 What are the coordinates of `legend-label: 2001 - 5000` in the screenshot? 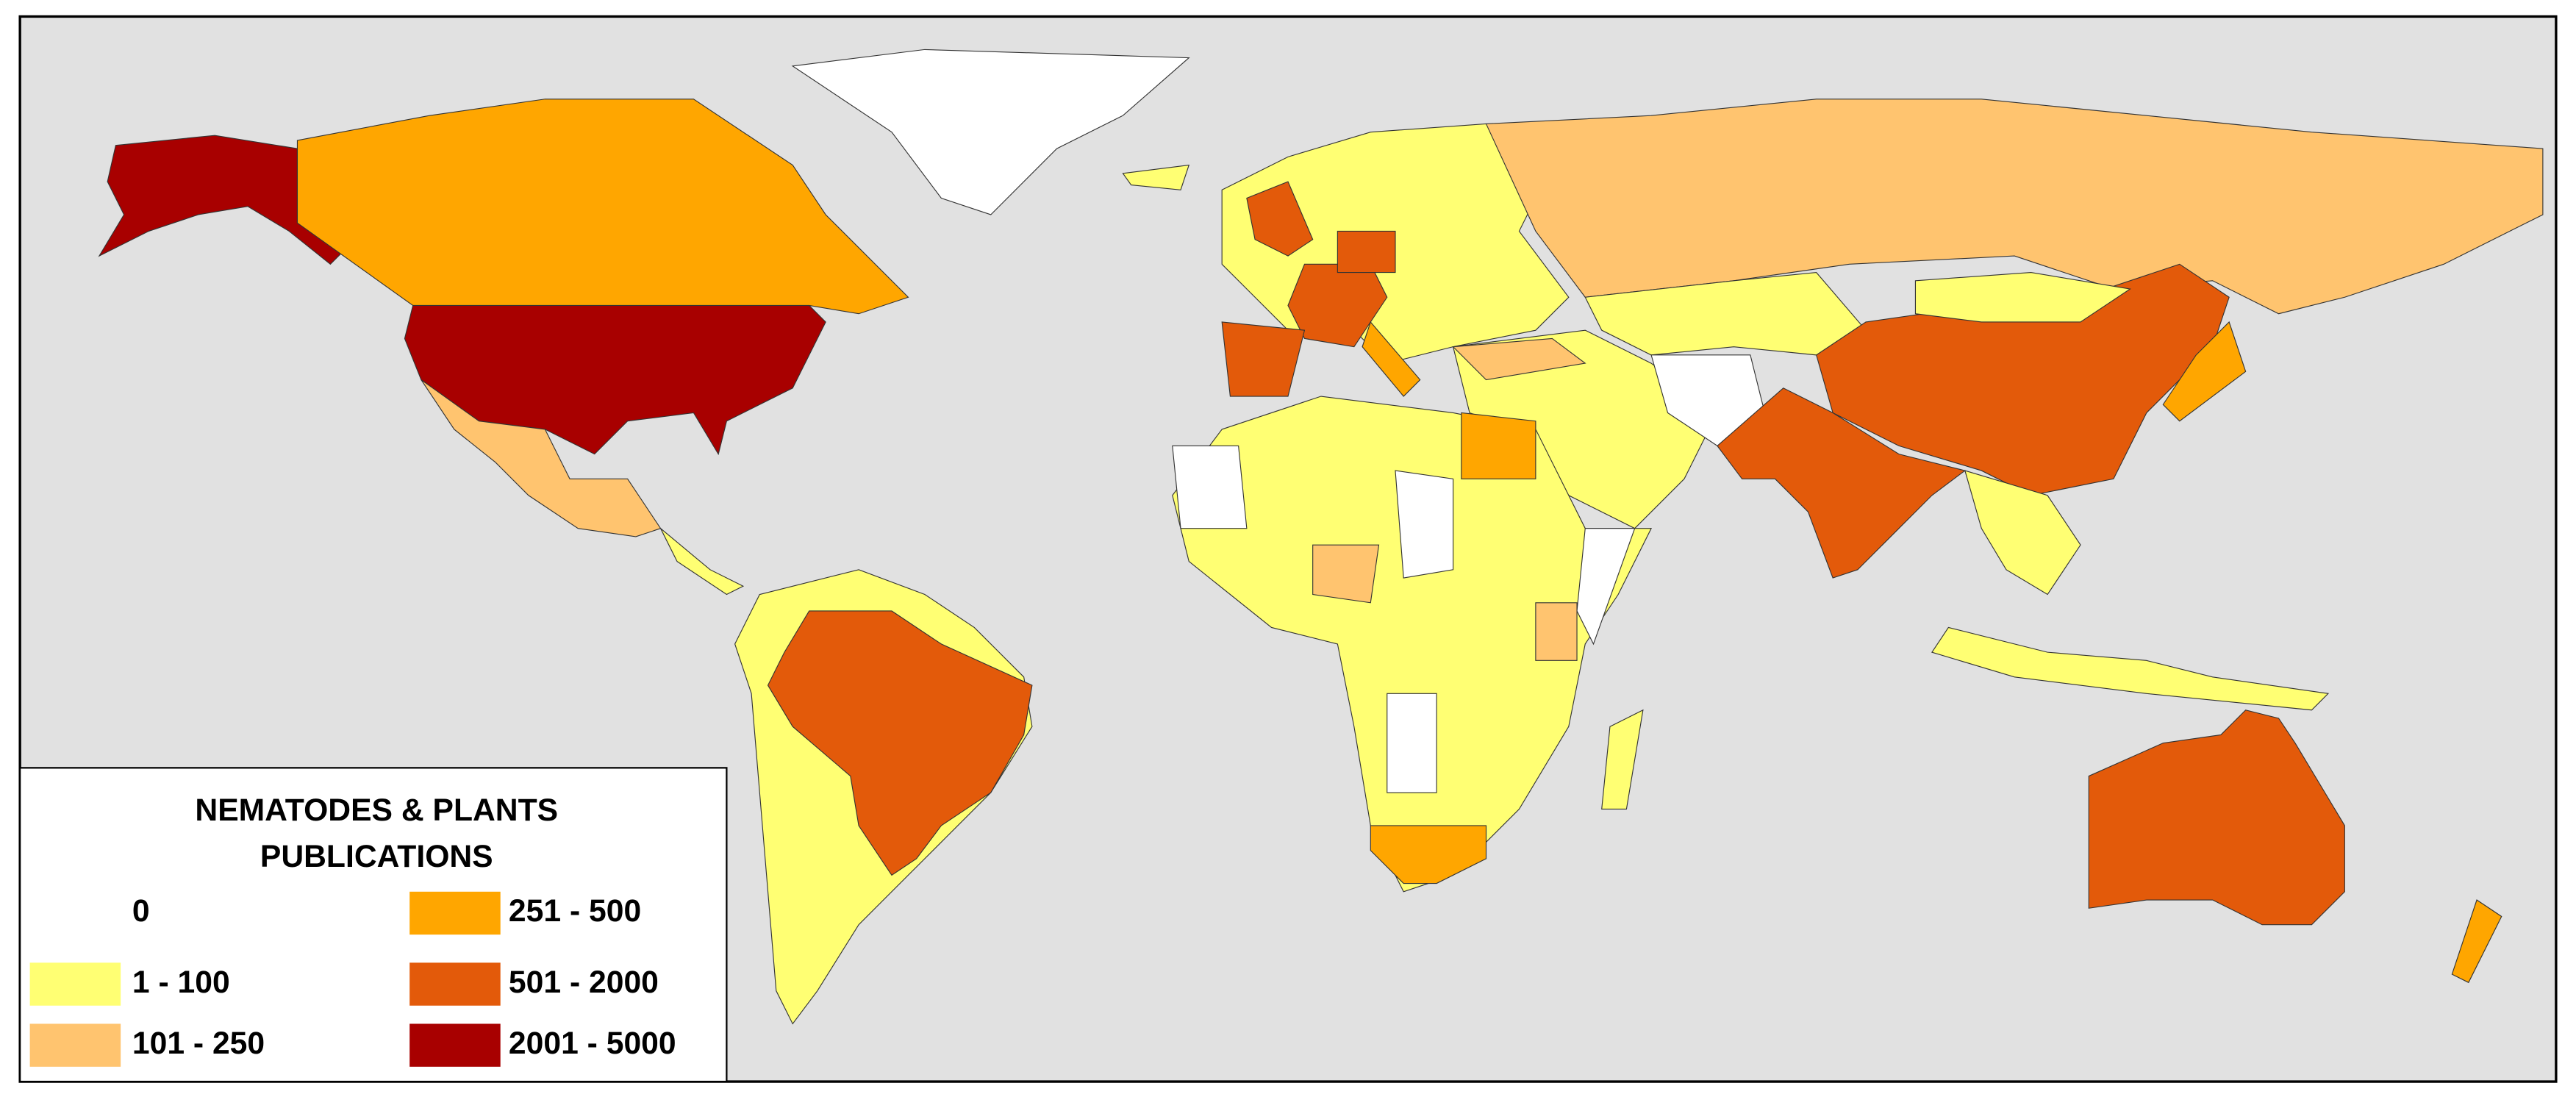 It's located at (592, 1043).